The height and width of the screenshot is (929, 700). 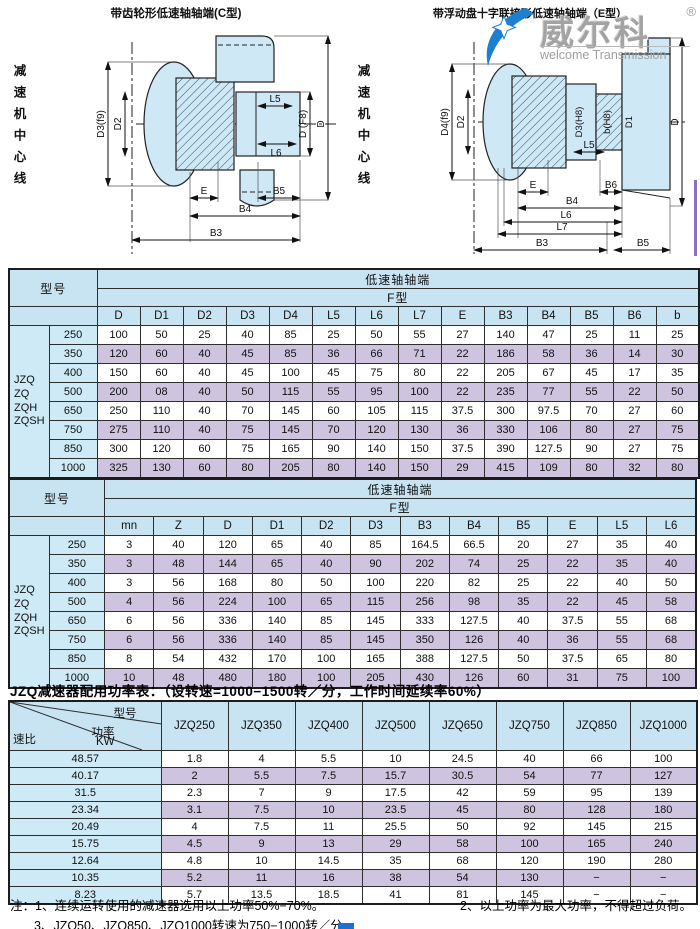 What do you see at coordinates (178, 564) in the screenshot?
I see `value-cell: 48` at bounding box center [178, 564].